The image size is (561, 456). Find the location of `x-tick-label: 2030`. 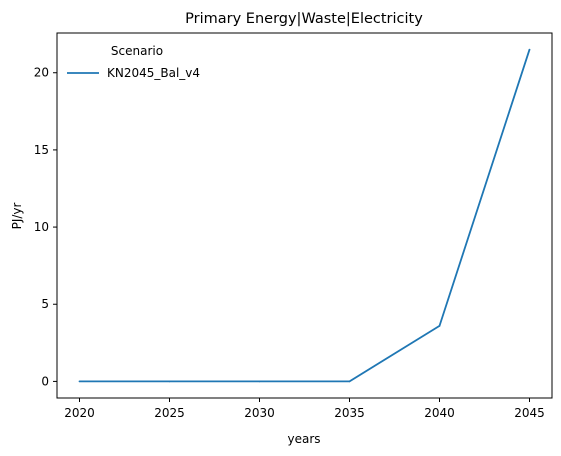

x-tick-label: 2030 is located at coordinates (259, 413).